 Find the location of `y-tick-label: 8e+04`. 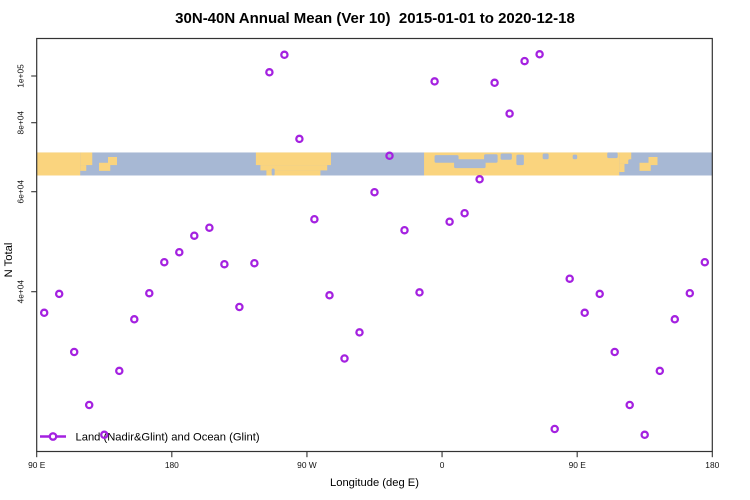

y-tick-label: 8e+04 is located at coordinates (21, 123).